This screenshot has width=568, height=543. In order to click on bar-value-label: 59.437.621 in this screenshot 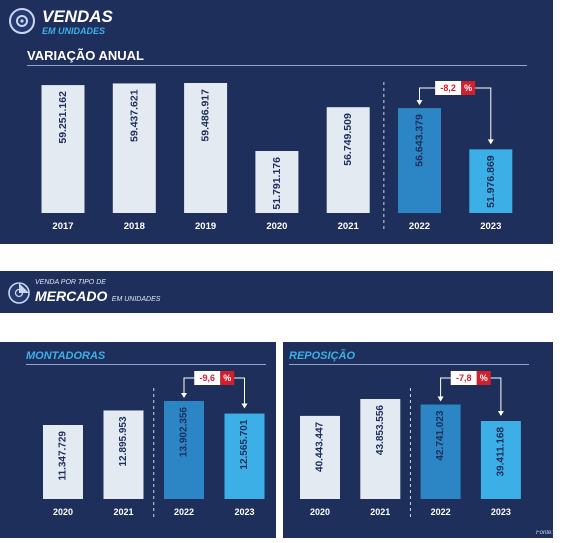, I will do `click(134, 115)`.